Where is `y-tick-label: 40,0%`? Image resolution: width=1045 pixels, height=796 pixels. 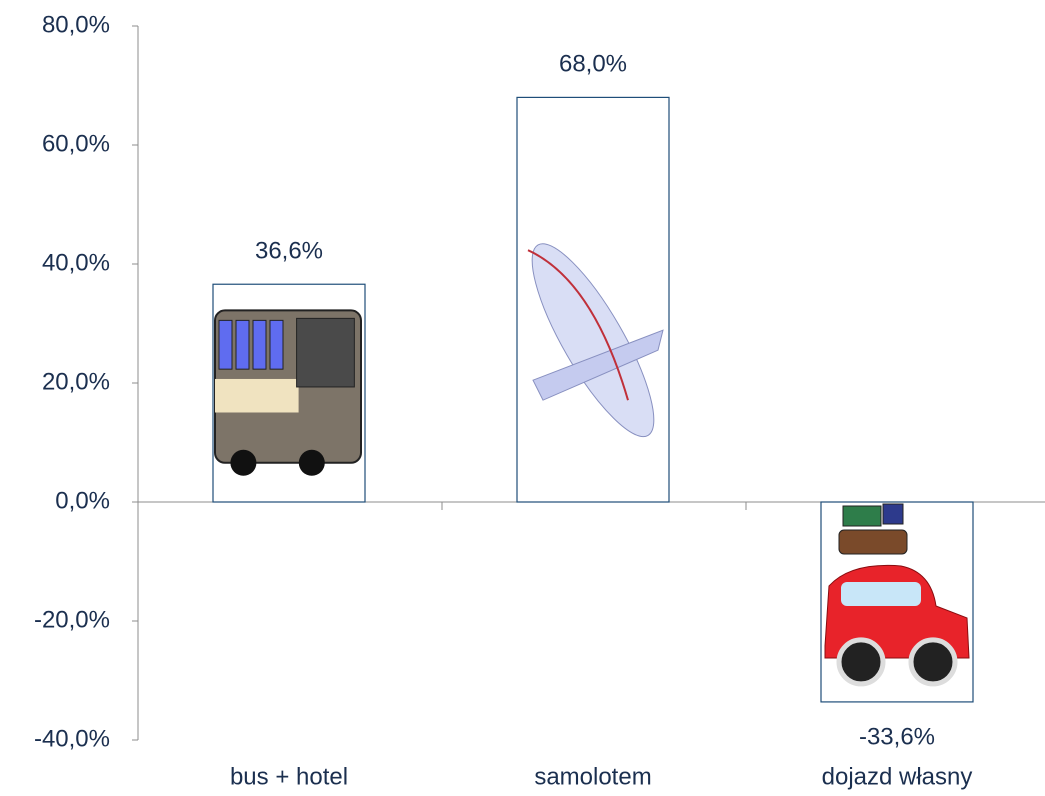 y-tick-label: 40,0% is located at coordinates (76, 262).